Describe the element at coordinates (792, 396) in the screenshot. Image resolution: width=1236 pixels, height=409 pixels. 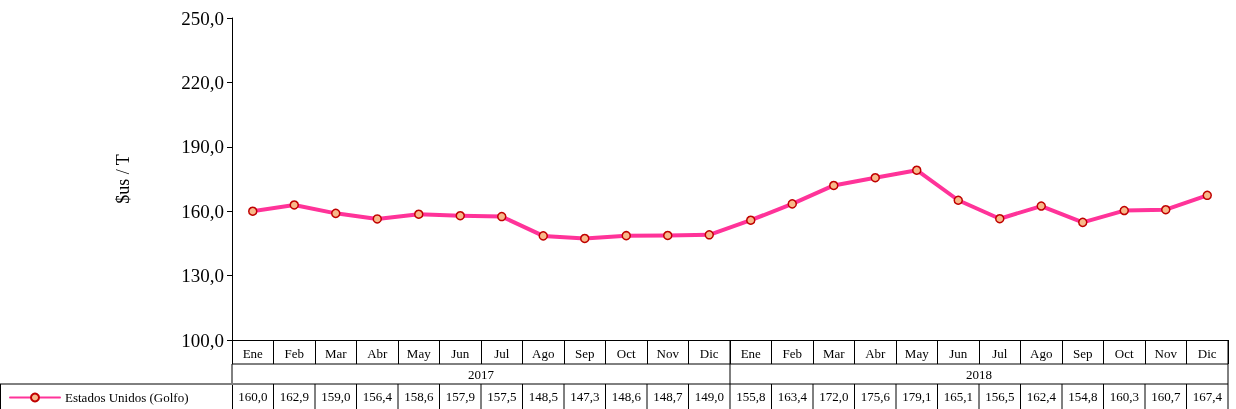
I see `data-label: 163,4` at that location.